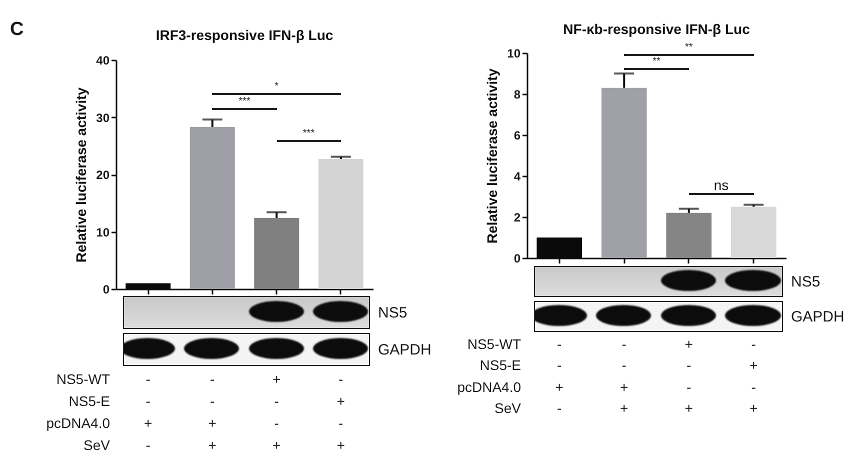 Image resolution: width=858 pixels, height=466 pixels. What do you see at coordinates (517, 177) in the screenshot?
I see `y-tick-label: 4` at bounding box center [517, 177].